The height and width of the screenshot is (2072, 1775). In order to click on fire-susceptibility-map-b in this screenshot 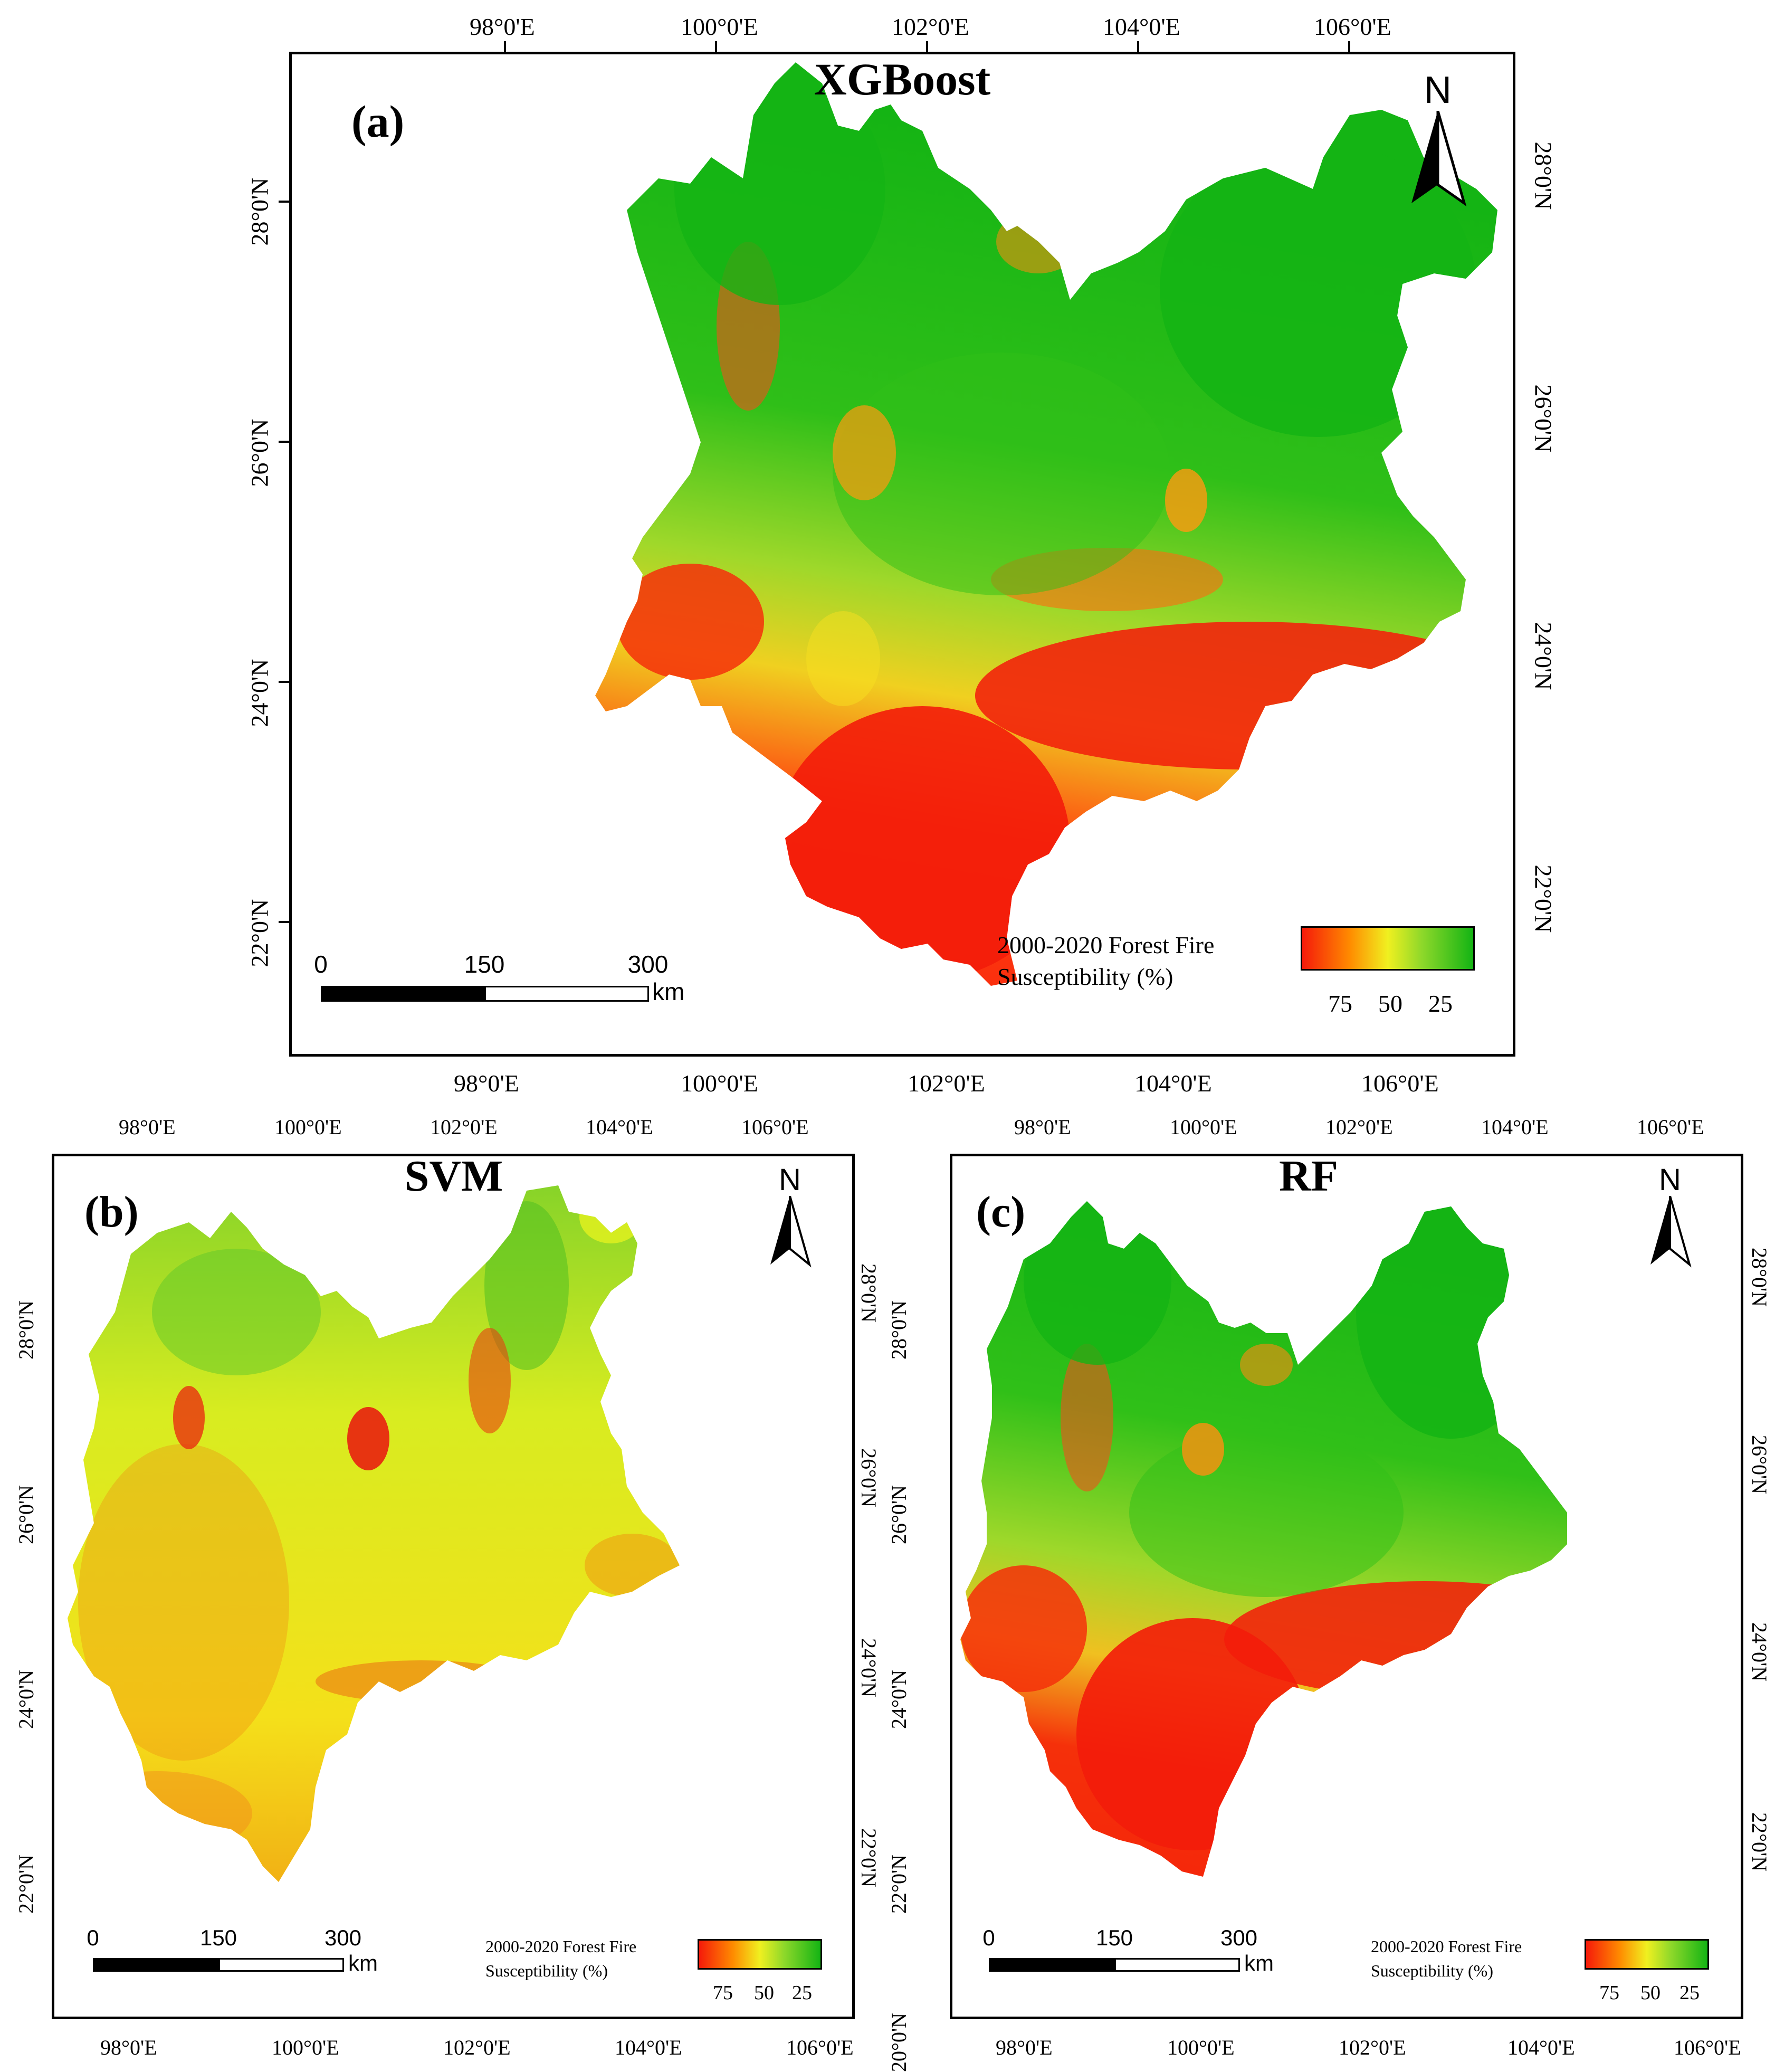, I will do `click(374, 1533)`.